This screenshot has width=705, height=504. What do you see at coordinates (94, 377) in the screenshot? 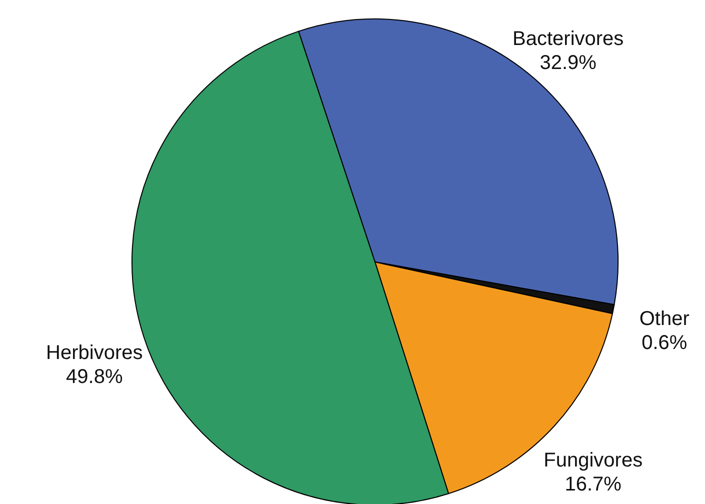
I see `data-label: 49.8%` at bounding box center [94, 377].